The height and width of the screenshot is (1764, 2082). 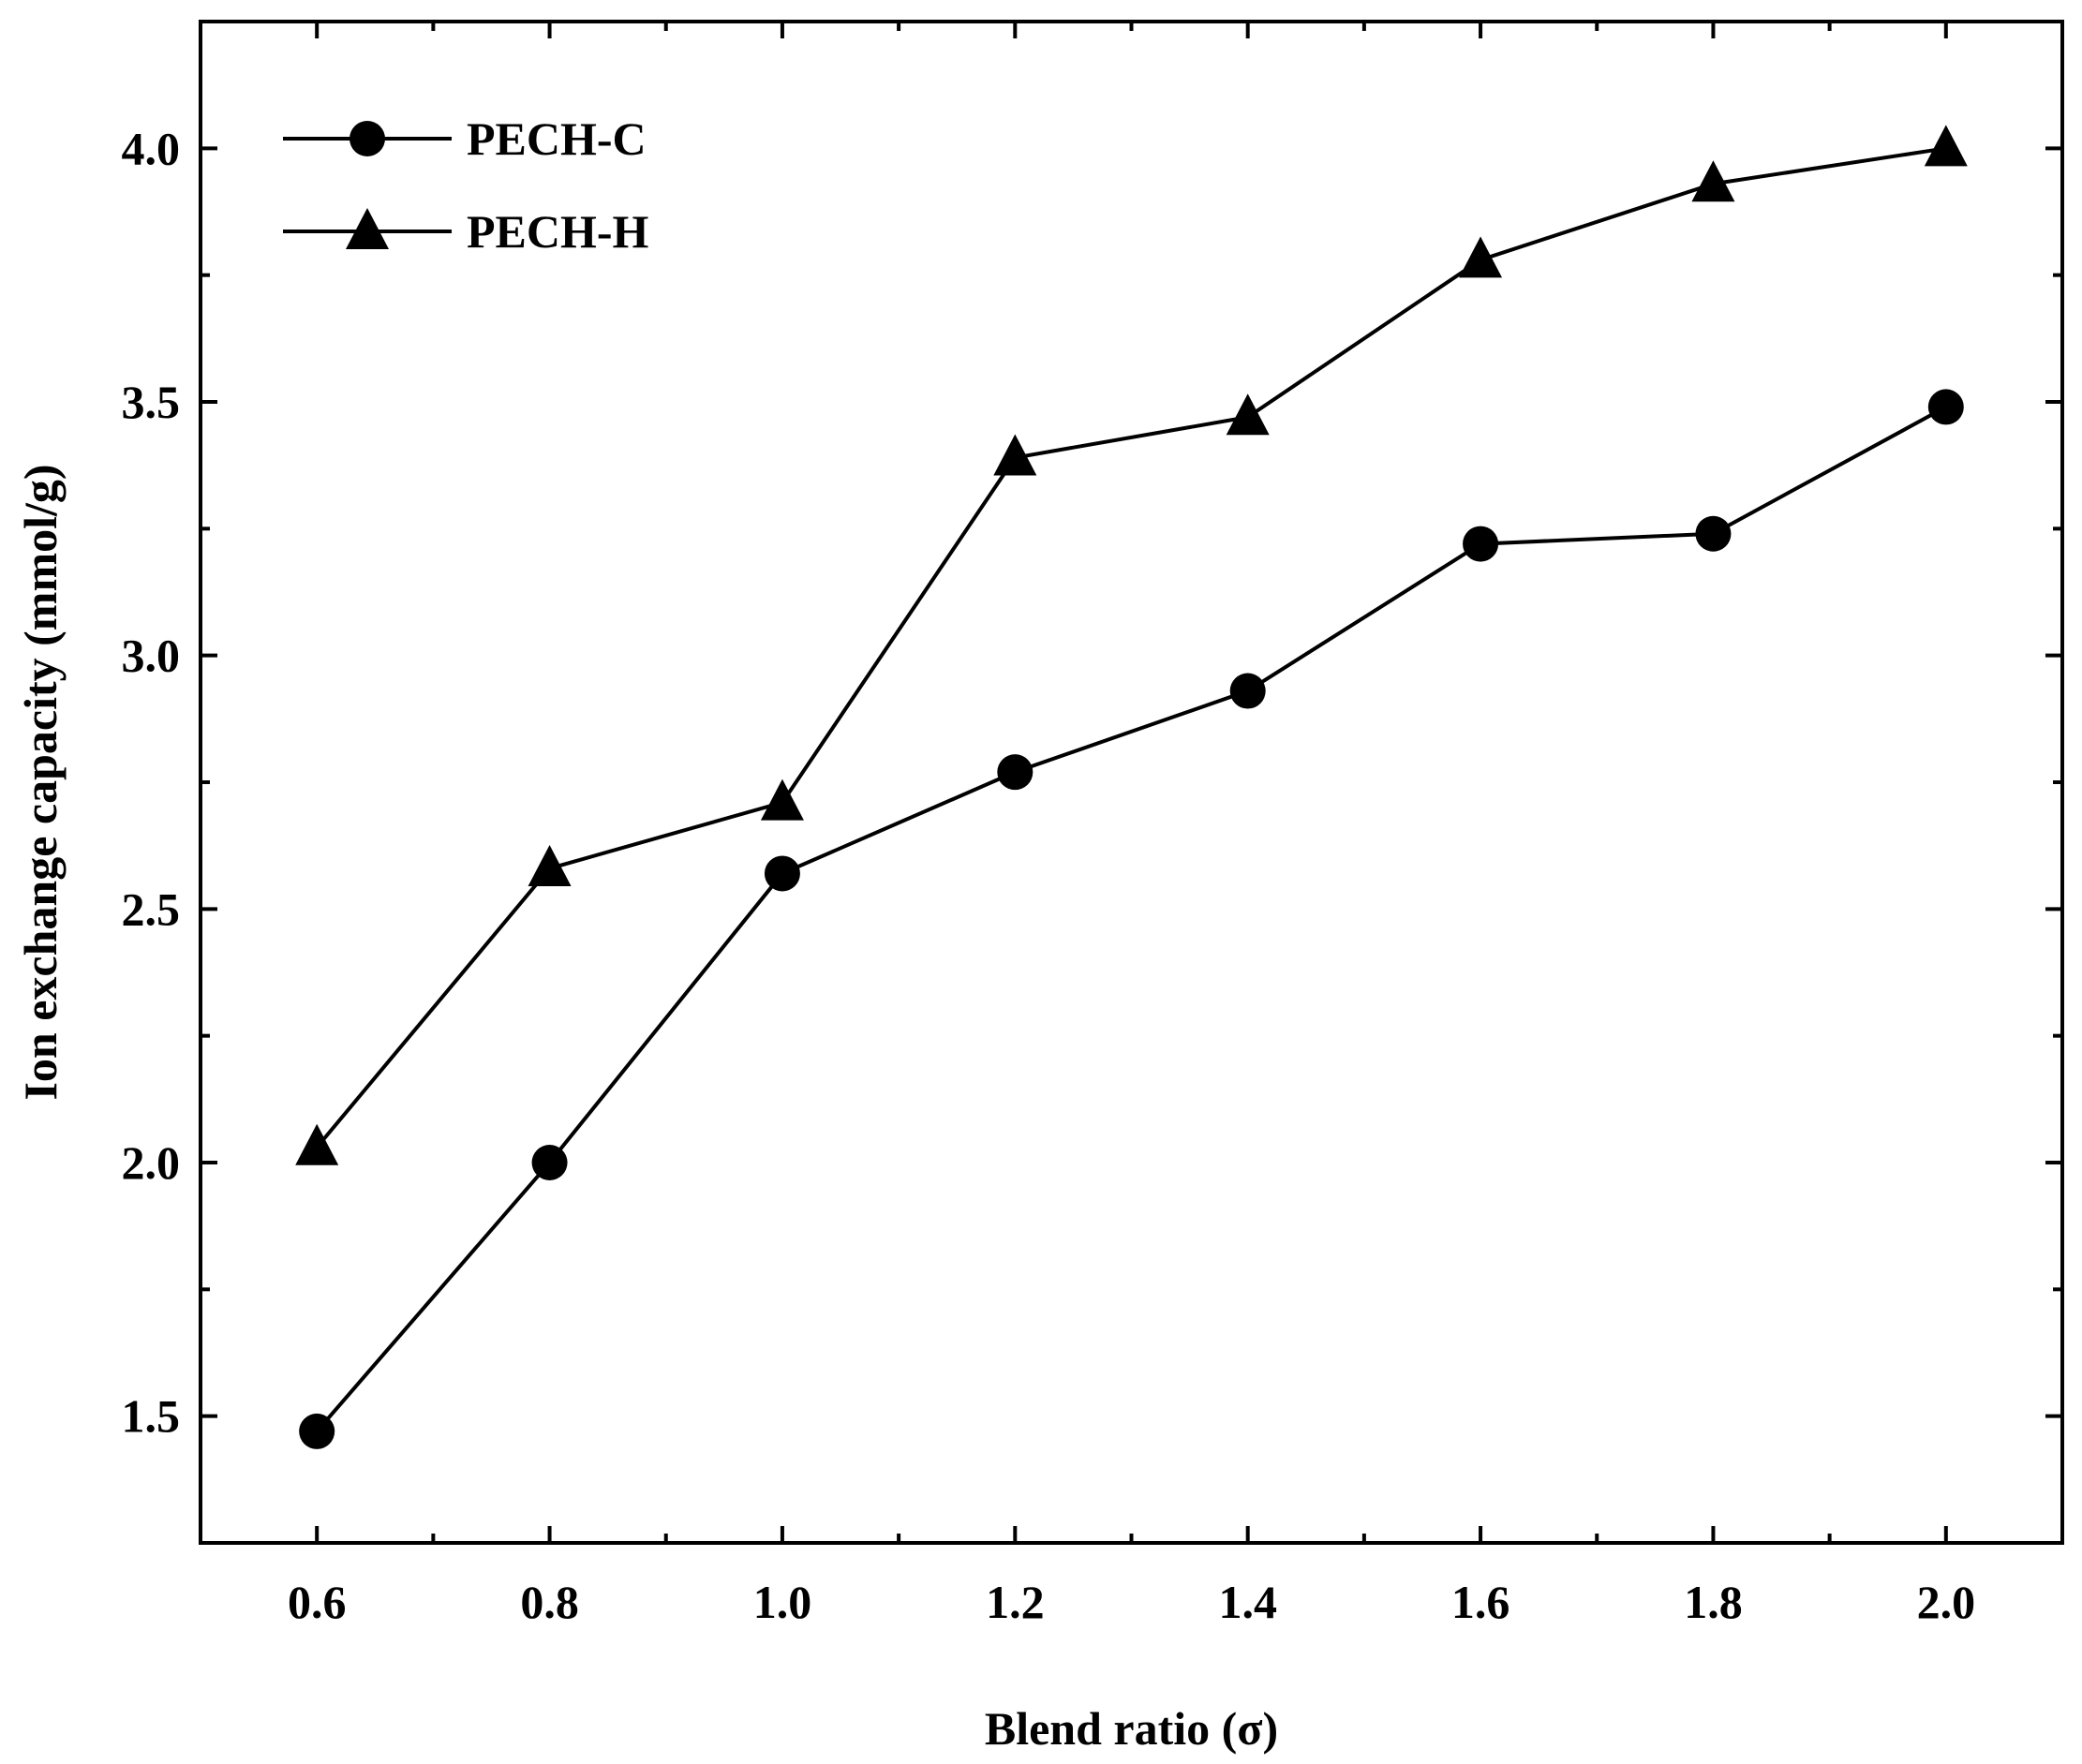 I want to click on y-tick-label: 2.5, so click(x=152, y=908).